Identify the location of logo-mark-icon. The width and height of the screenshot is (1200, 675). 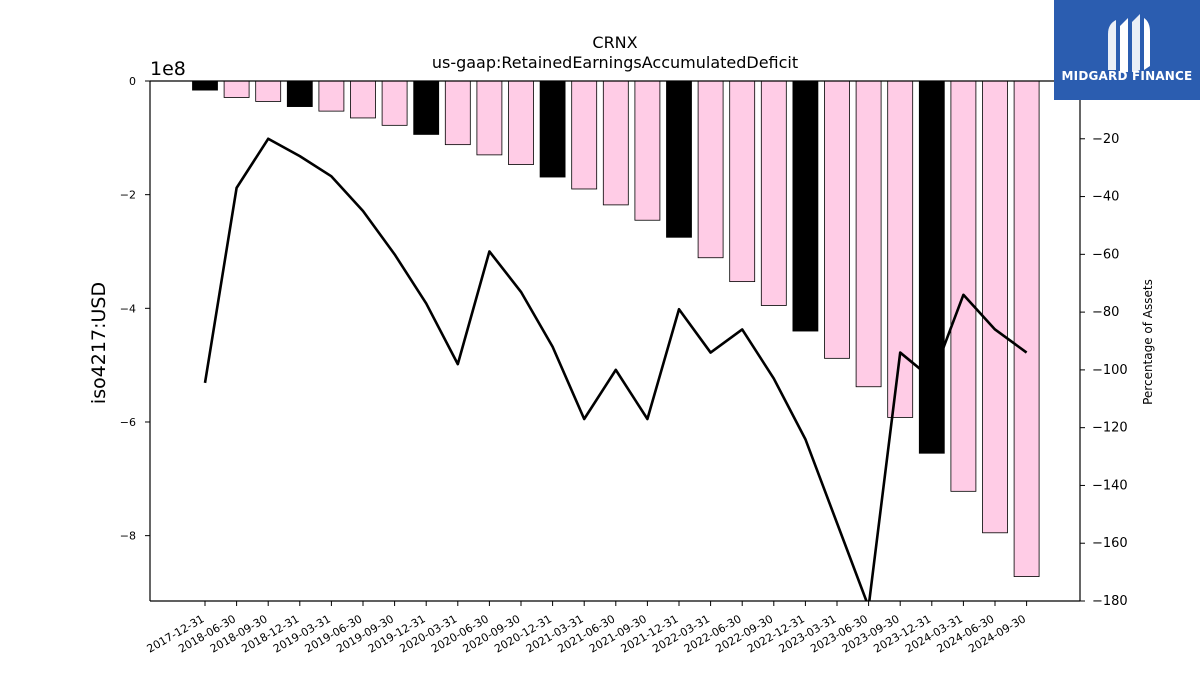
(1129, 43).